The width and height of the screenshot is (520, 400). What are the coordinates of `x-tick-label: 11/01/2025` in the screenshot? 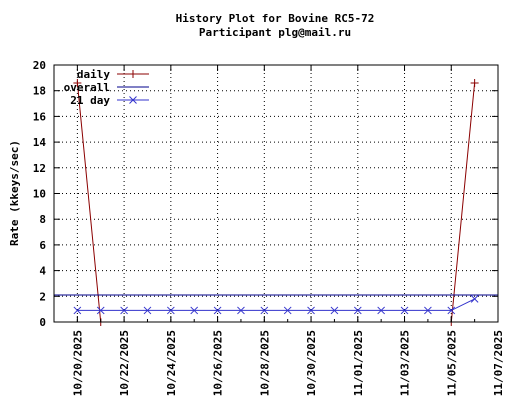 It's located at (358, 363).